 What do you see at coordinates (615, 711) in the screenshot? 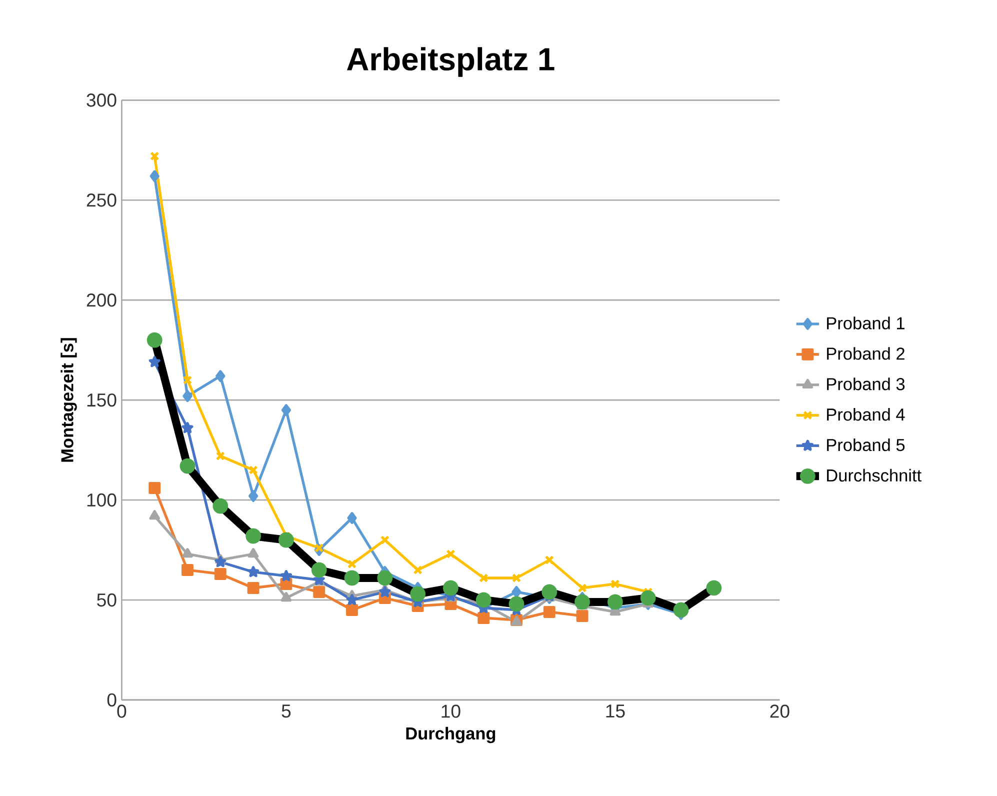
I see `x-tick-label: 15` at bounding box center [615, 711].